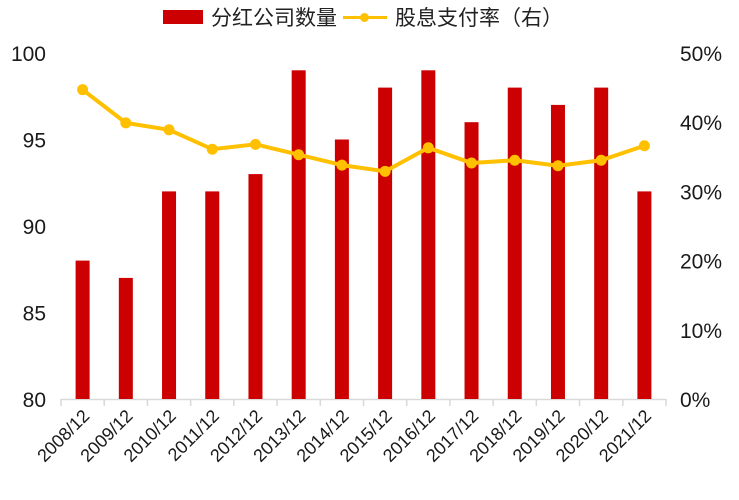 The width and height of the screenshot is (739, 500). Describe the element at coordinates (701, 262) in the screenshot. I see `right-axis-tick: 20%` at that location.